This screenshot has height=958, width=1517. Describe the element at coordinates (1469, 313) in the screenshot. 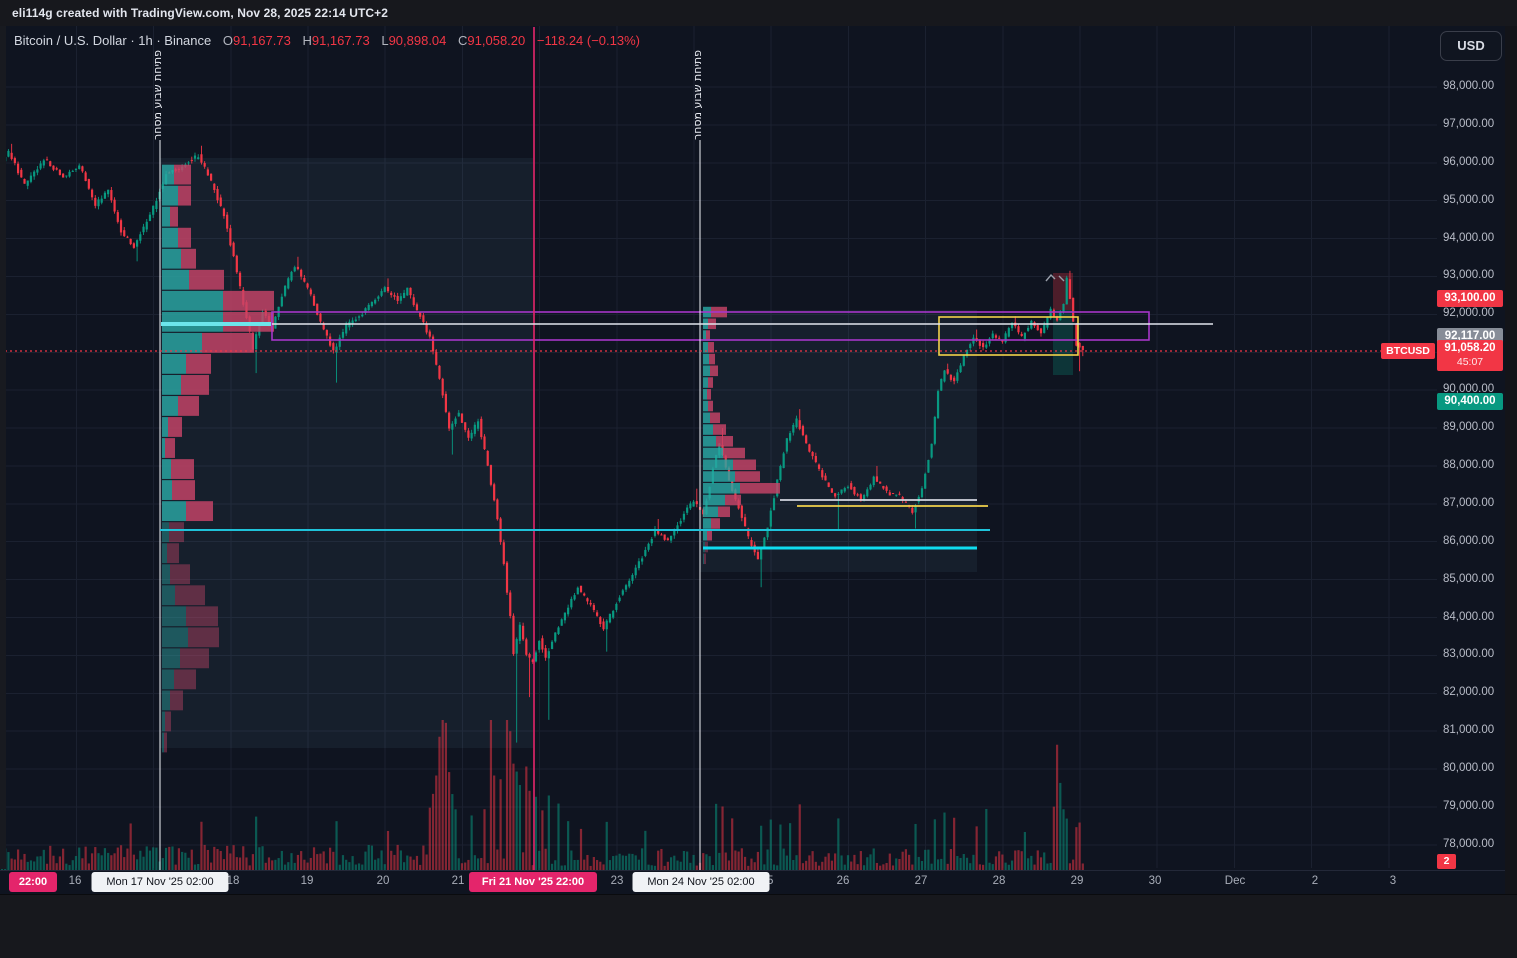

I see `price-tick-label: 92,000.00` at that location.